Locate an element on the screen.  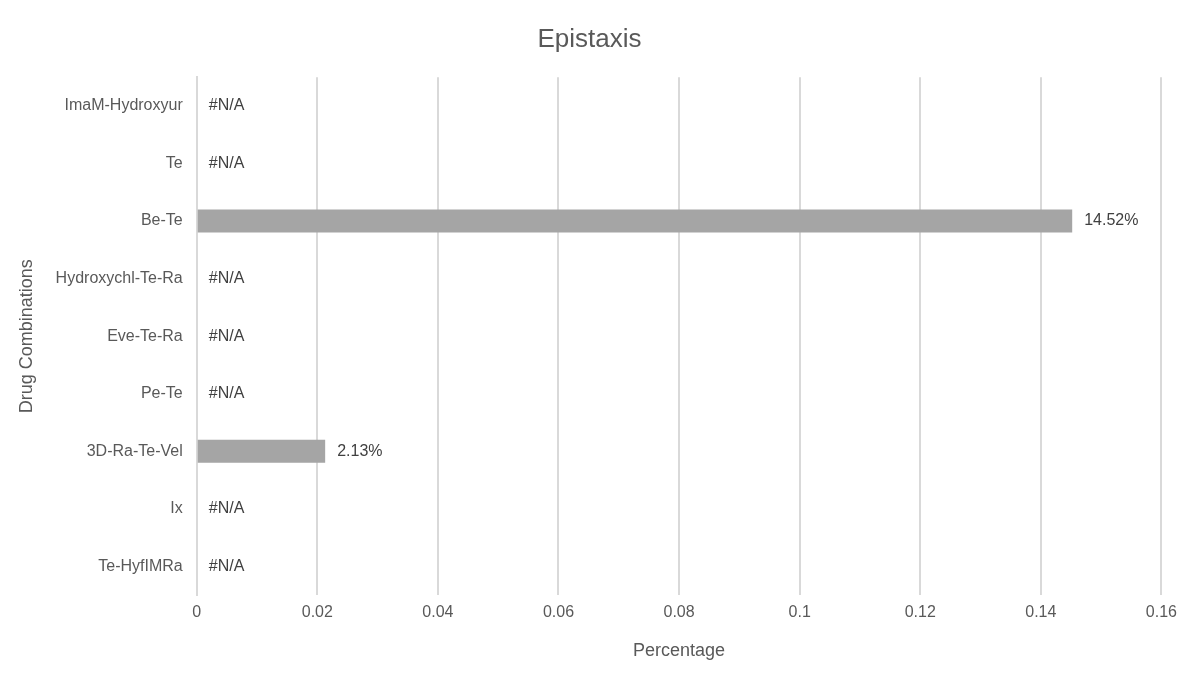
y-tick-label: Ix is located at coordinates (176, 508).